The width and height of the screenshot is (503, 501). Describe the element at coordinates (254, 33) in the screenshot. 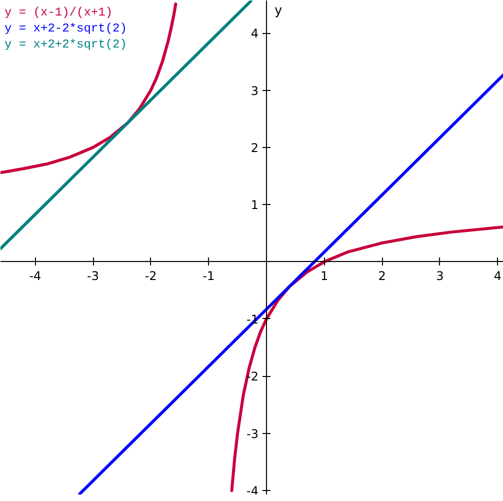

I see `y-tick-label: 4` at that location.